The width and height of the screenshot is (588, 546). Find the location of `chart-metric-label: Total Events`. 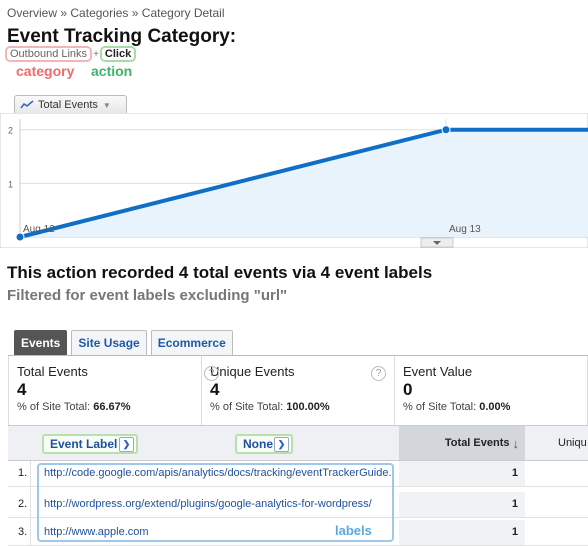

chart-metric-label: Total Events is located at coordinates (68, 105).